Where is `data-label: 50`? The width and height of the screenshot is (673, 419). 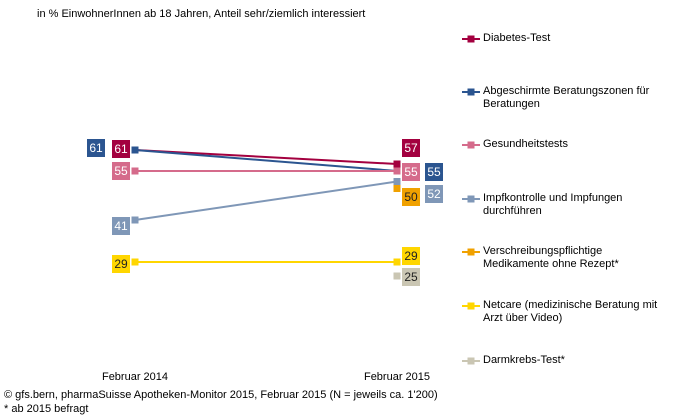 data-label: 50 is located at coordinates (411, 197).